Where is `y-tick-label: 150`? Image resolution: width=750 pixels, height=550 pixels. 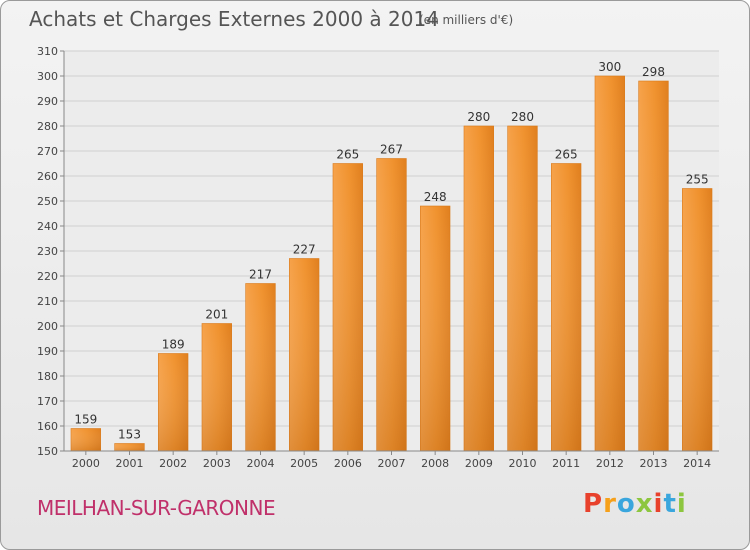 y-tick-label: 150 is located at coordinates (47, 451).